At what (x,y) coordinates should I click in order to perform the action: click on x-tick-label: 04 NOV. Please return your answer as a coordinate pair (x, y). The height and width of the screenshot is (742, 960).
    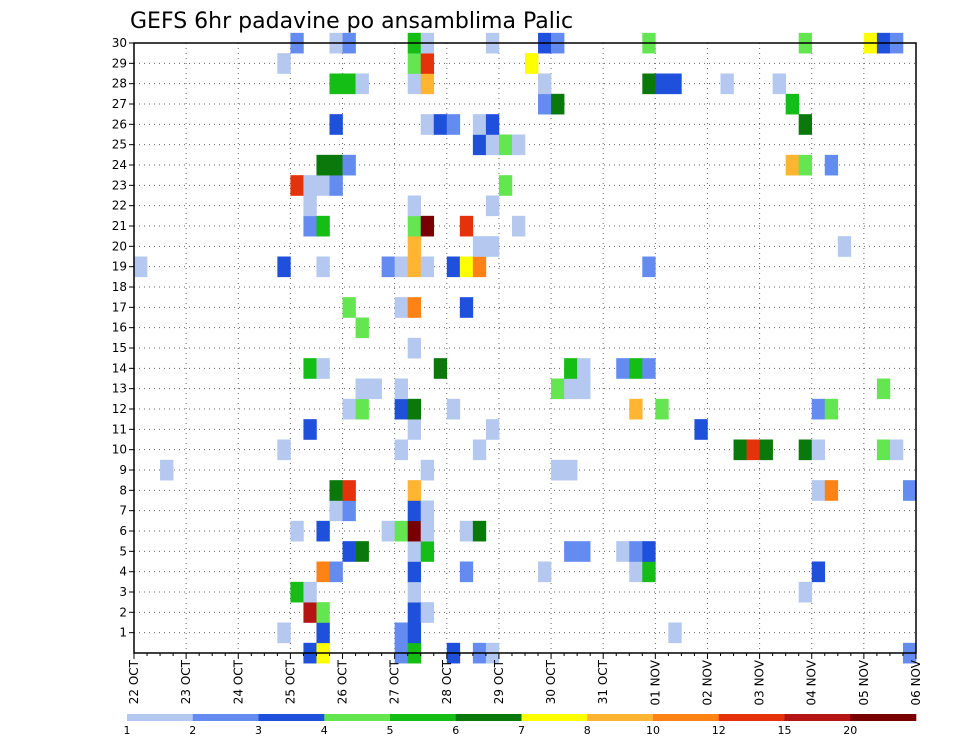
    Looking at the image, I should click on (812, 682).